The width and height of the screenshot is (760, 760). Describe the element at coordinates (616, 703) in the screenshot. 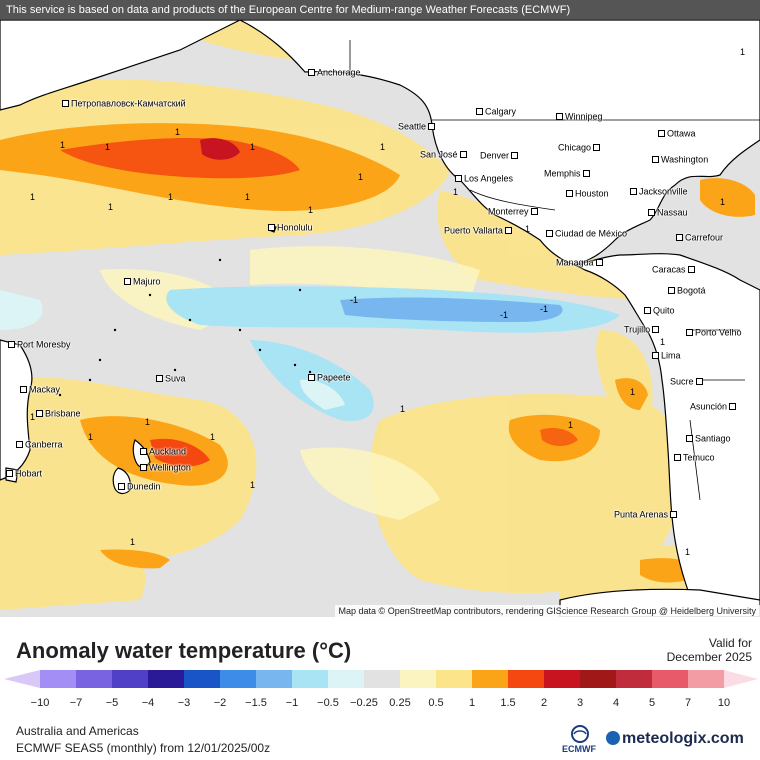

I see `colorbar-tick-label: 4` at that location.